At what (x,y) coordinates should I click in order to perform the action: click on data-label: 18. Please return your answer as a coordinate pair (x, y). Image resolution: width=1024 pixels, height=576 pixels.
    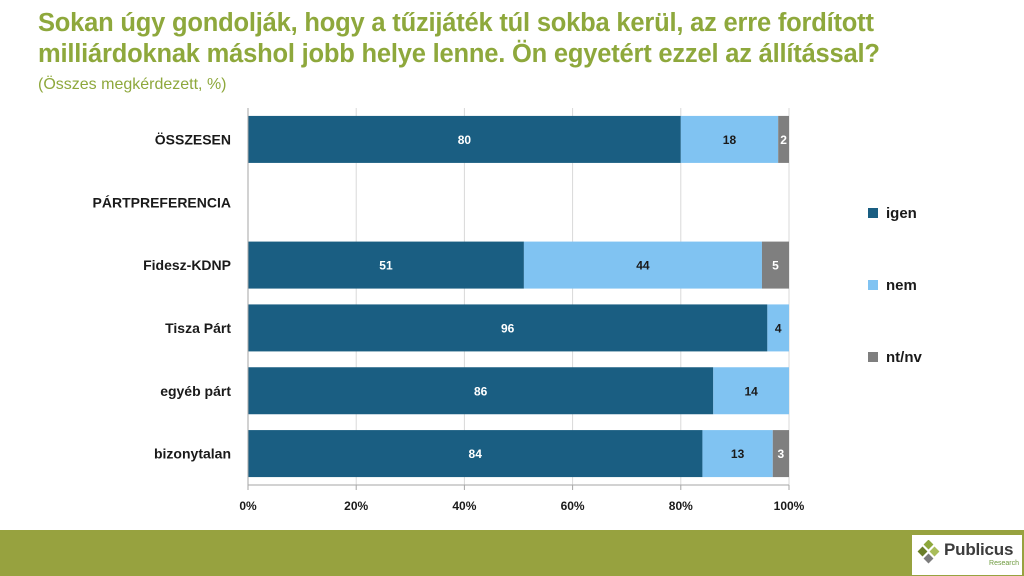
    Looking at the image, I should click on (730, 140).